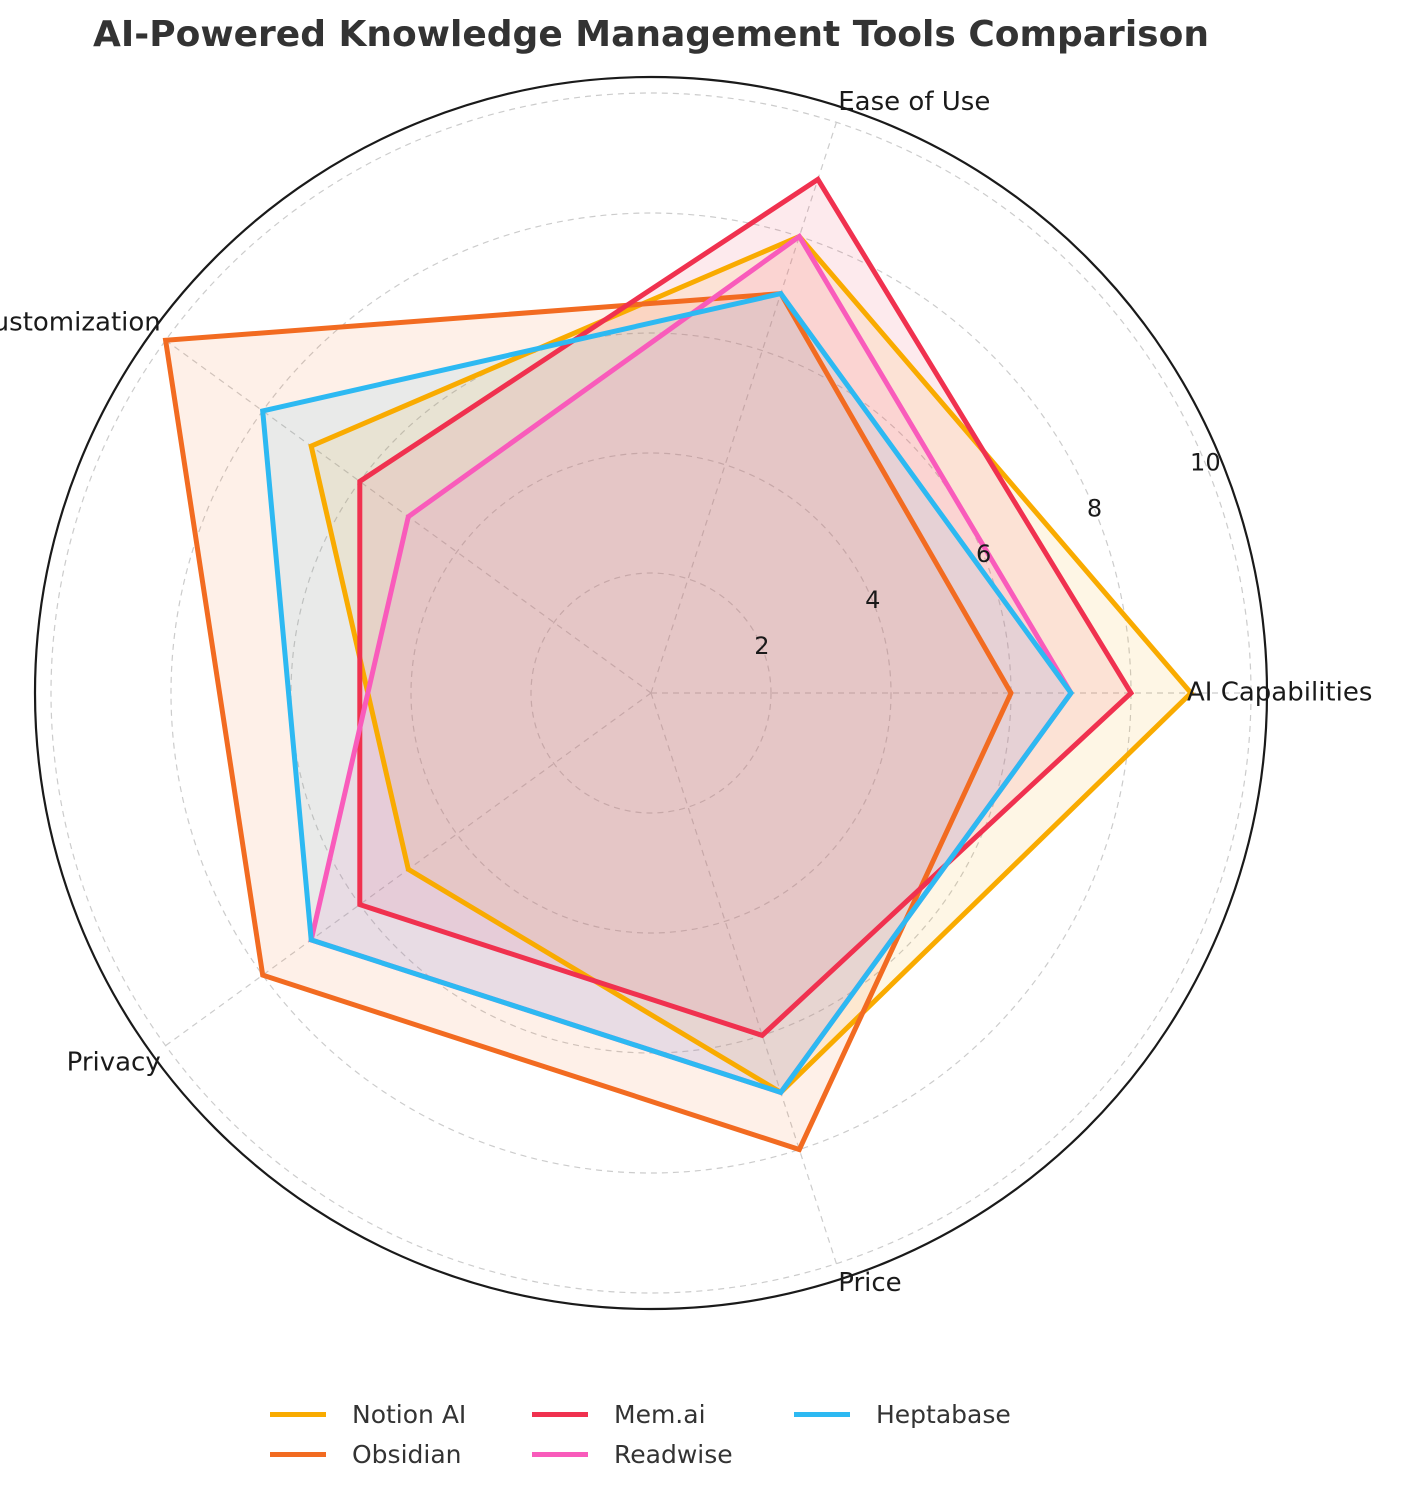 The width and height of the screenshot is (1425, 1501). What do you see at coordinates (914, 102) in the screenshot?
I see `axis-label: Ease of Use` at bounding box center [914, 102].